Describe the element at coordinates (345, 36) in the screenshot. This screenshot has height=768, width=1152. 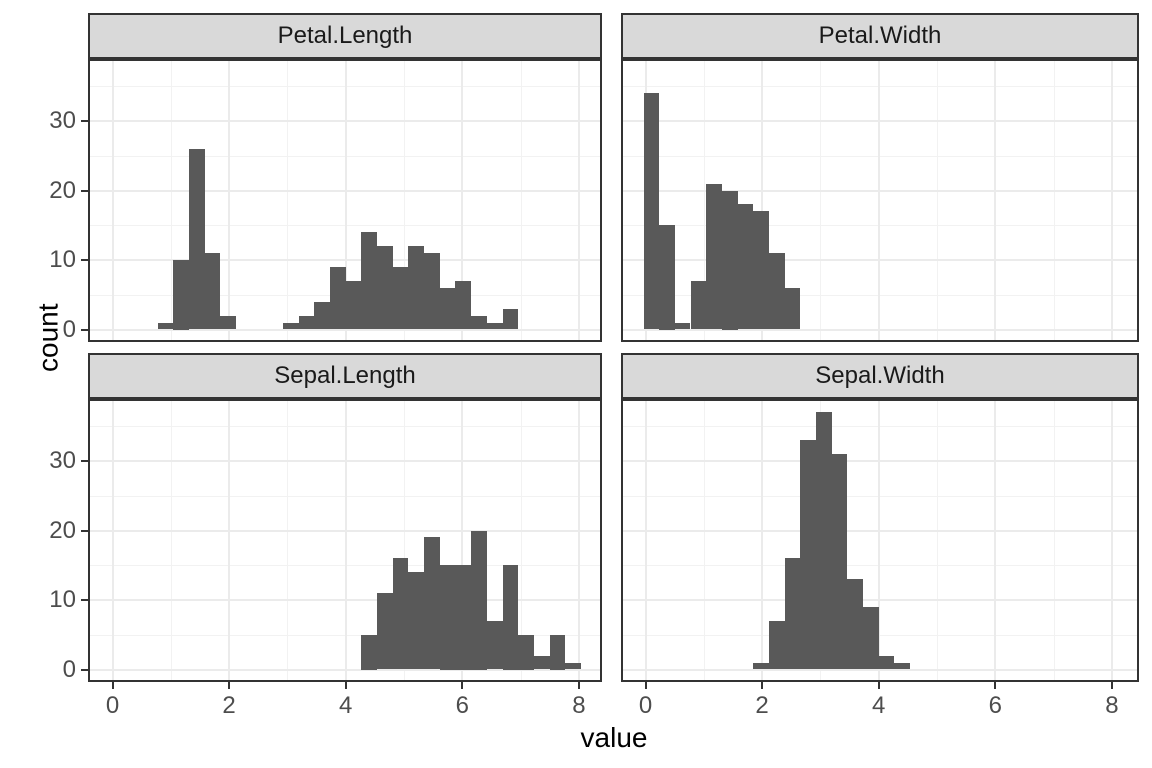
I see `facet-strip: Petal.Length` at that location.